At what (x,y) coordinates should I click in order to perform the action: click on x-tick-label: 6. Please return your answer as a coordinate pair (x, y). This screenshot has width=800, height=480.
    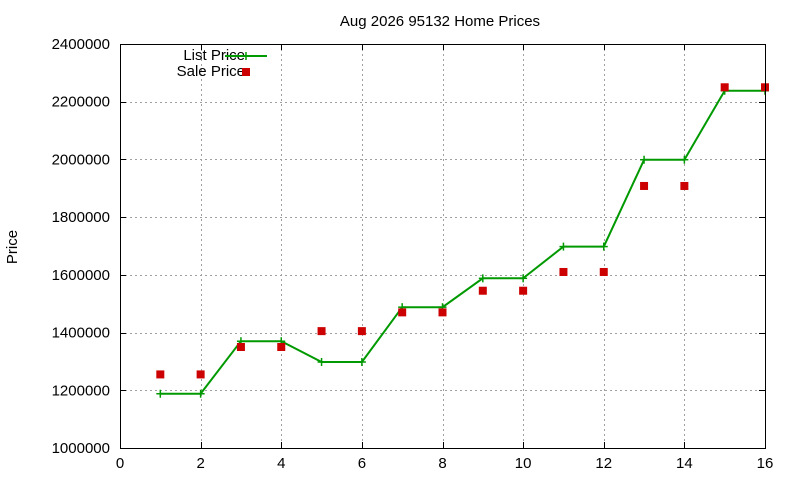
    Looking at the image, I should click on (362, 463).